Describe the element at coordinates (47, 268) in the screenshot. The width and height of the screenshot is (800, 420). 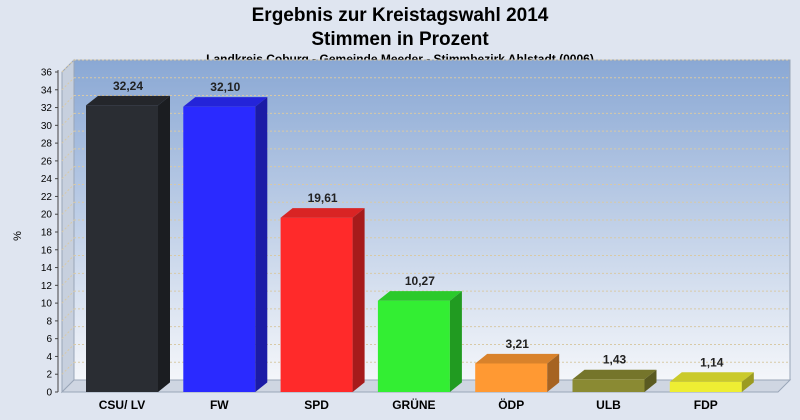
I see `y-tick-label: 14` at that location.